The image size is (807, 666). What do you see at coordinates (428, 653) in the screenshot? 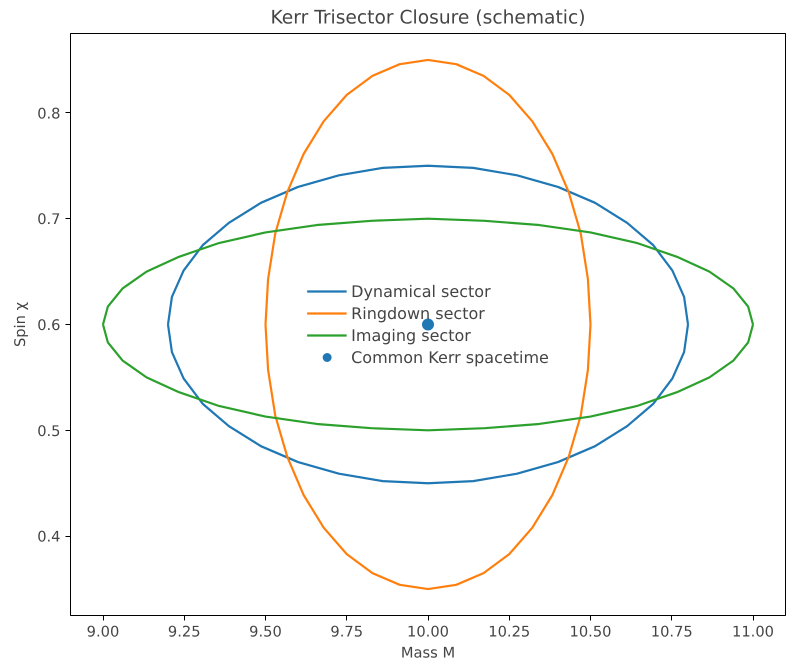
I see `x-axis-title: Mass M` at bounding box center [428, 653].